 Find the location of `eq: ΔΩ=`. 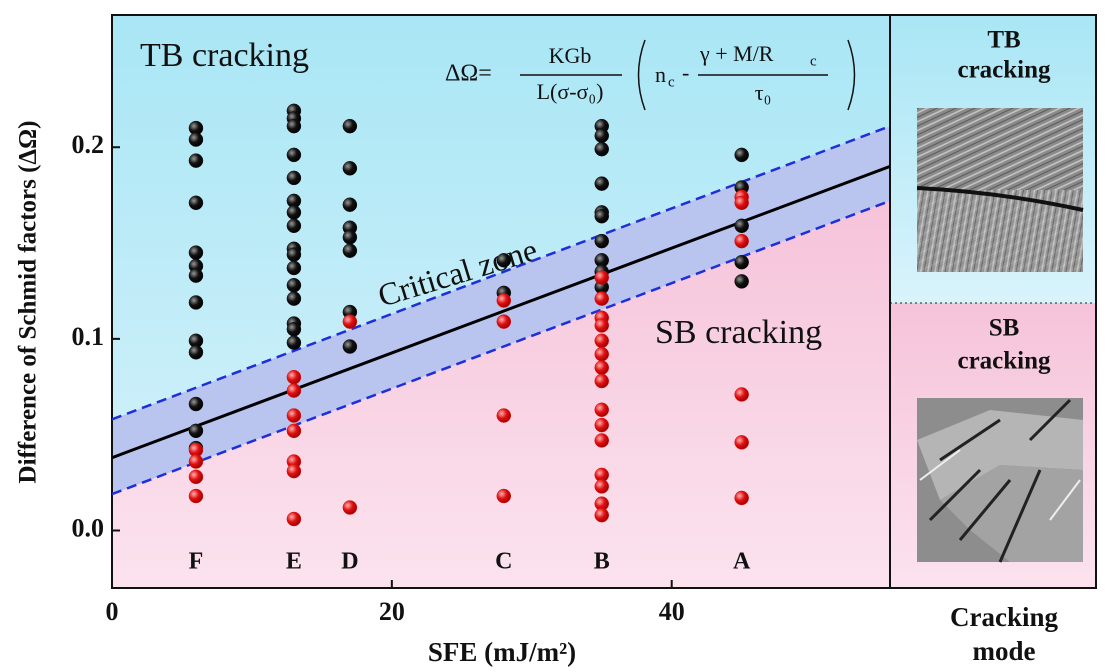

eq: ΔΩ= is located at coordinates (468, 74).